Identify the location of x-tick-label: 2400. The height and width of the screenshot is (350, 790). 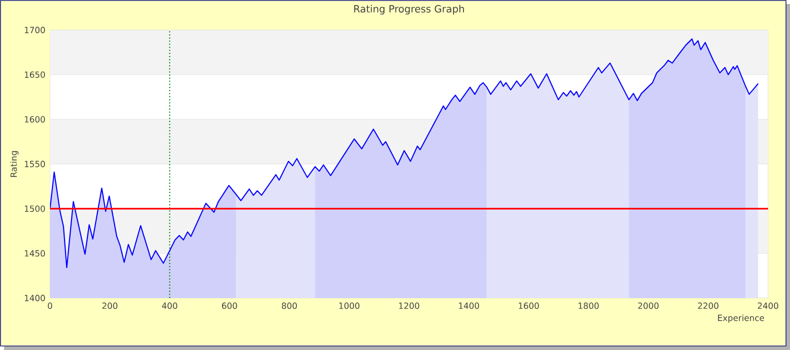
(768, 305).